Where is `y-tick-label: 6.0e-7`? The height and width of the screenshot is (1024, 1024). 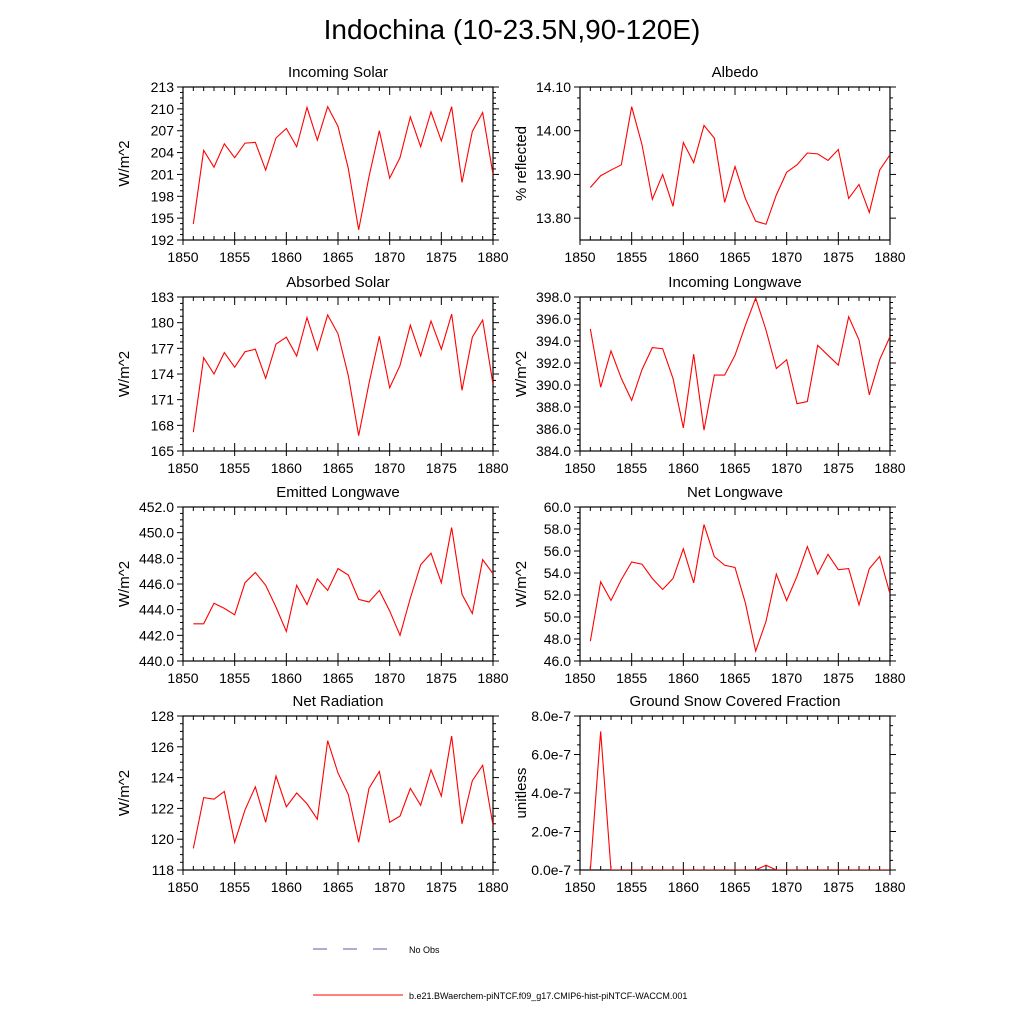
y-tick-label: 6.0e-7 is located at coordinates (551, 755).